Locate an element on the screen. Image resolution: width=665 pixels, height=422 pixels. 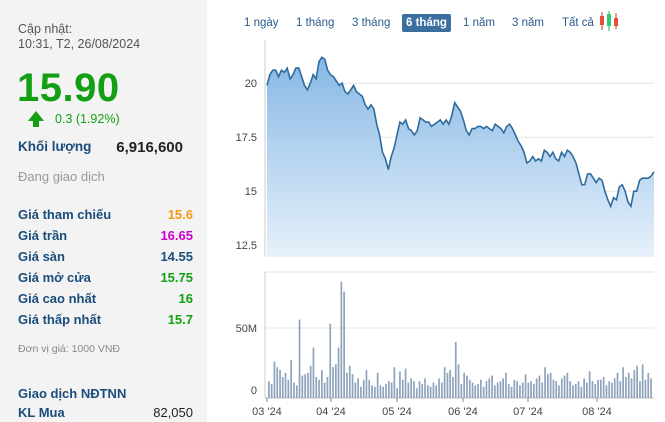
unit-note: Đơn vị giá: 1000 VNĐ is located at coordinates (69, 349).